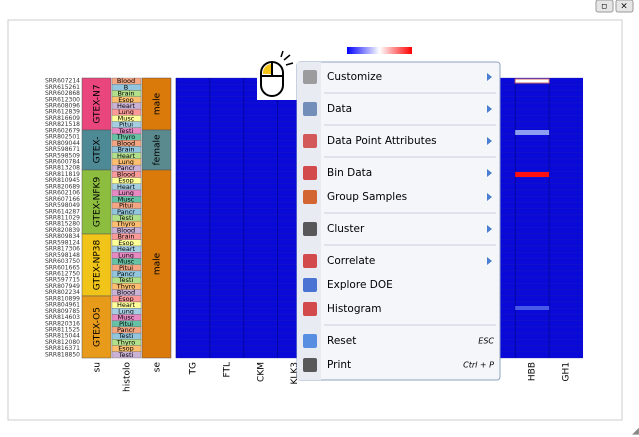 The width and height of the screenshot is (639, 437). Describe the element at coordinates (567, 371) in the screenshot. I see `column-label: GH1` at that location.